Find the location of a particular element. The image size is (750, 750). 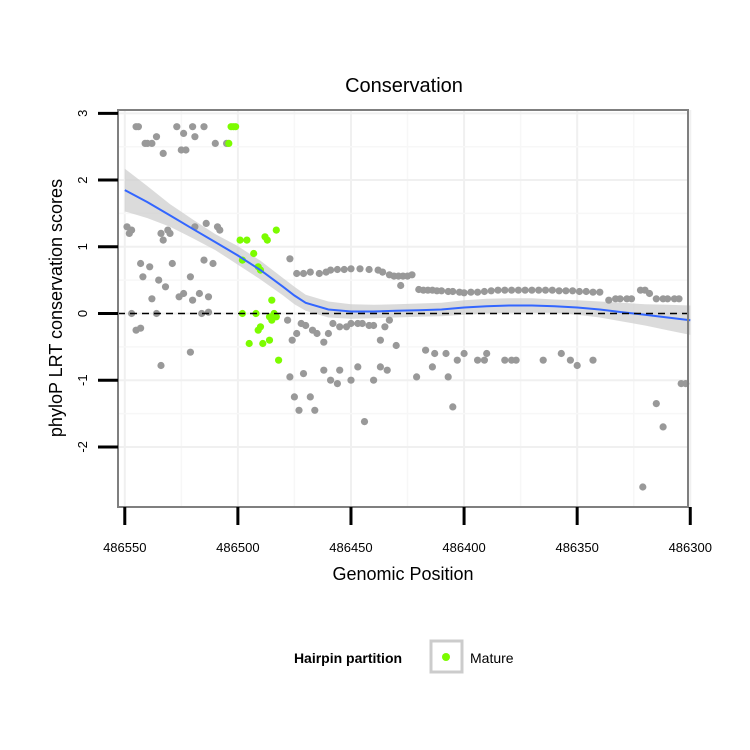

smooth-line is located at coordinates (407, 255).